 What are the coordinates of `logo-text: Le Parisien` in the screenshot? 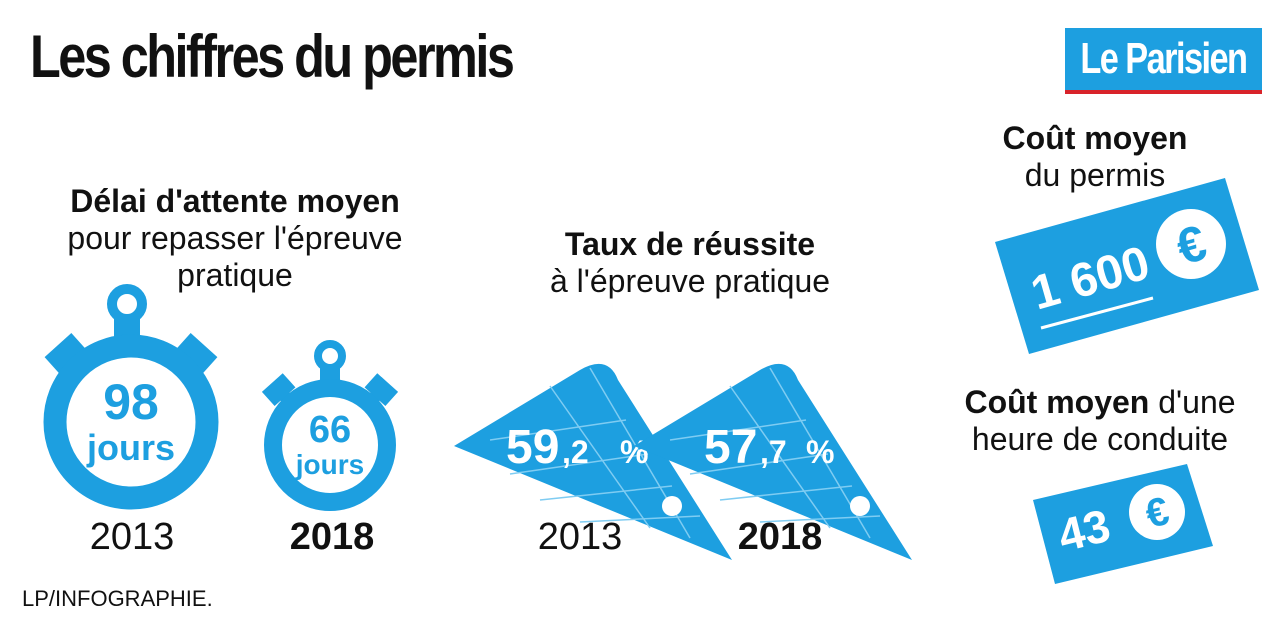 It's located at (1164, 58).